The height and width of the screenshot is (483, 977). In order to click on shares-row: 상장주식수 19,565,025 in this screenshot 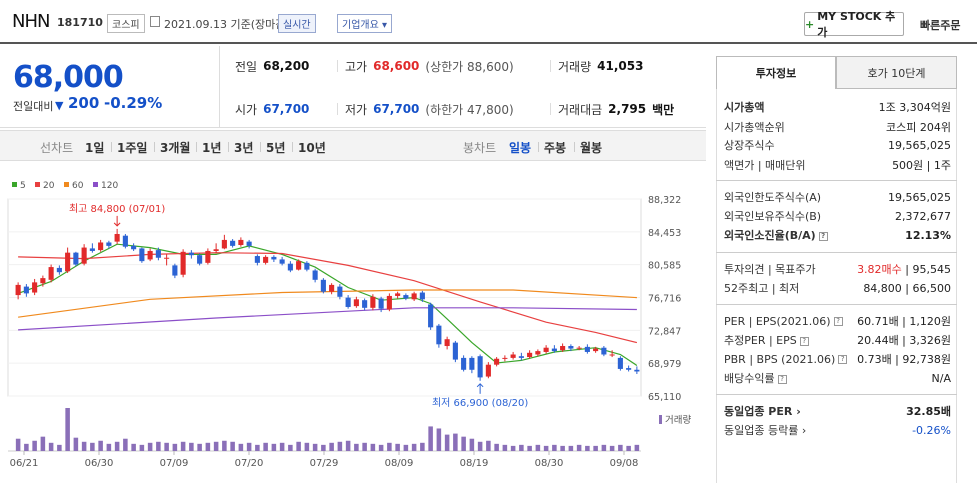, I will do `click(837, 145)`.